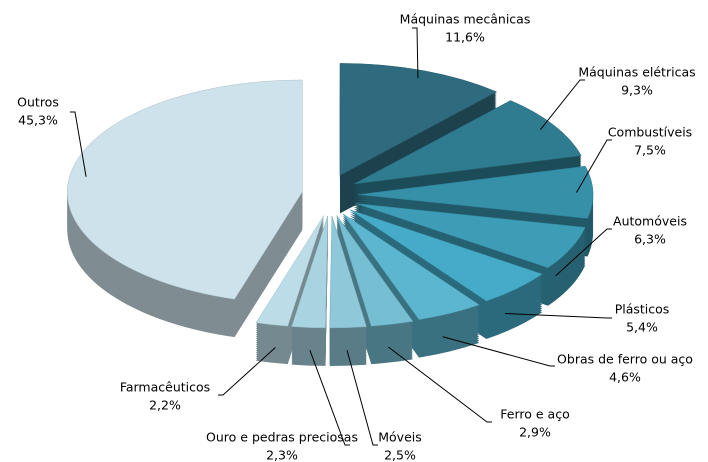 This screenshot has height=462, width=708. Describe the element at coordinates (650, 221) in the screenshot. I see `slice-label: Automóveis` at that location.